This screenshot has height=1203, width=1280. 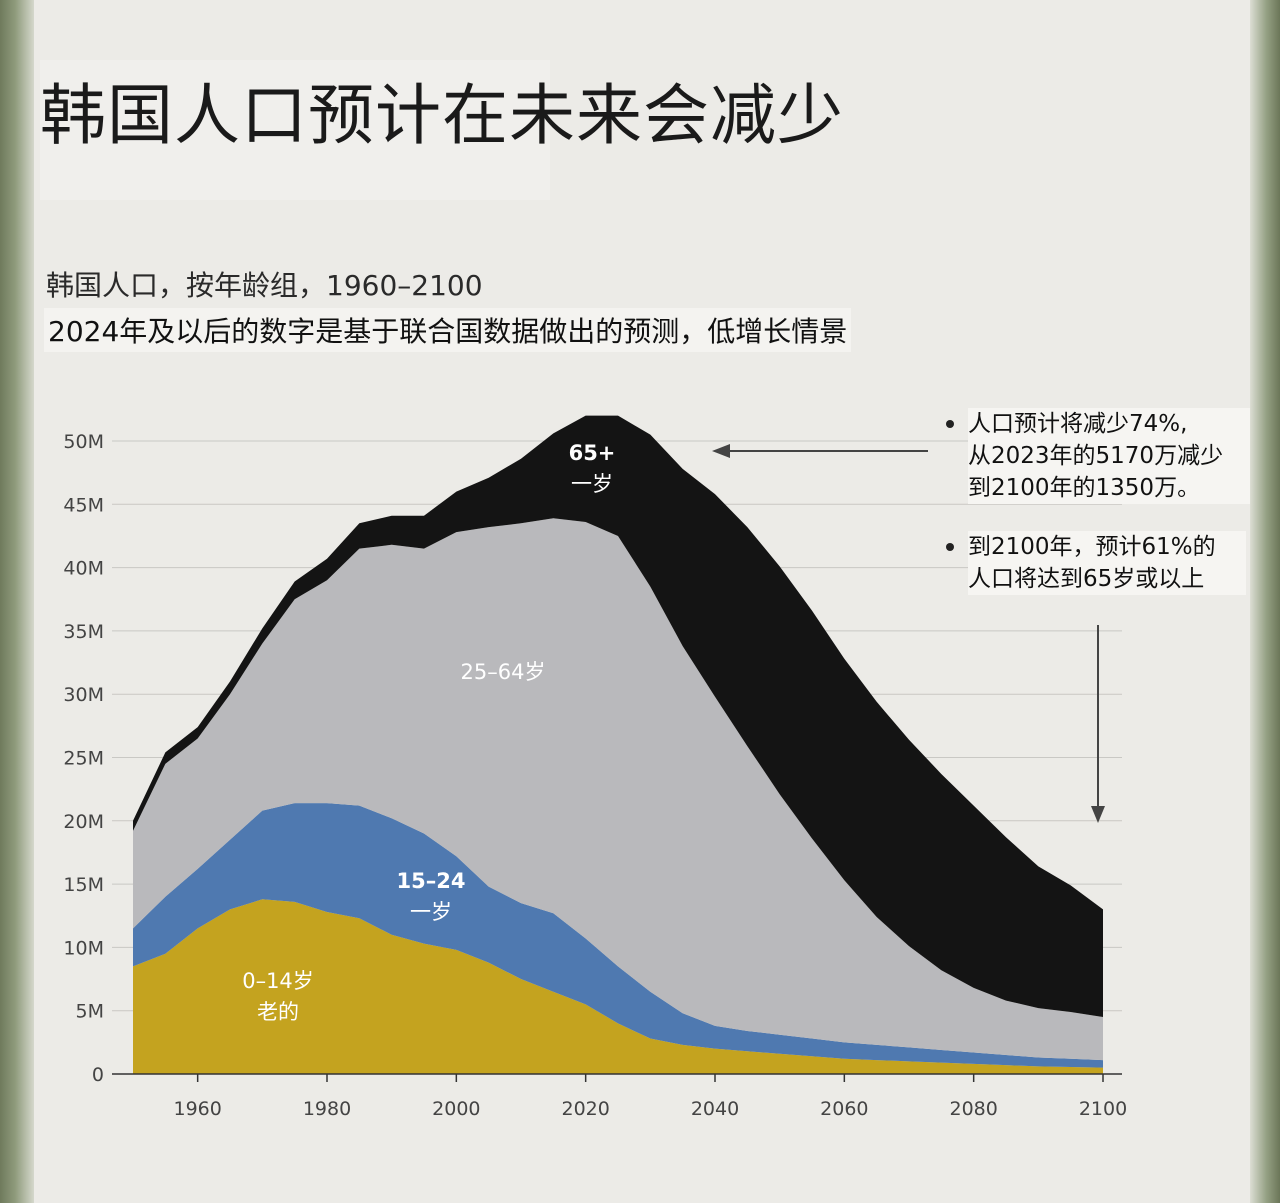 I want to click on callout-aging-line-1: 到2100年，预计61%的, so click(x=1092, y=547).